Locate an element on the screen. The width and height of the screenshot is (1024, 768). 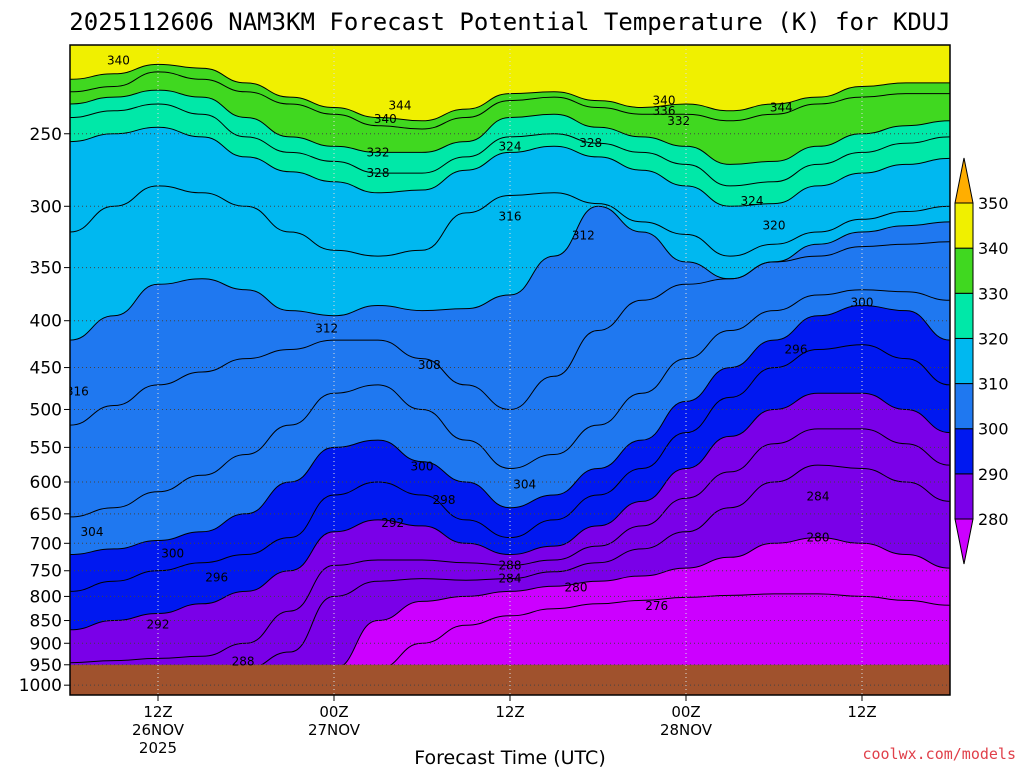
site-credit: coolwx.com/models is located at coordinates (939, 754).